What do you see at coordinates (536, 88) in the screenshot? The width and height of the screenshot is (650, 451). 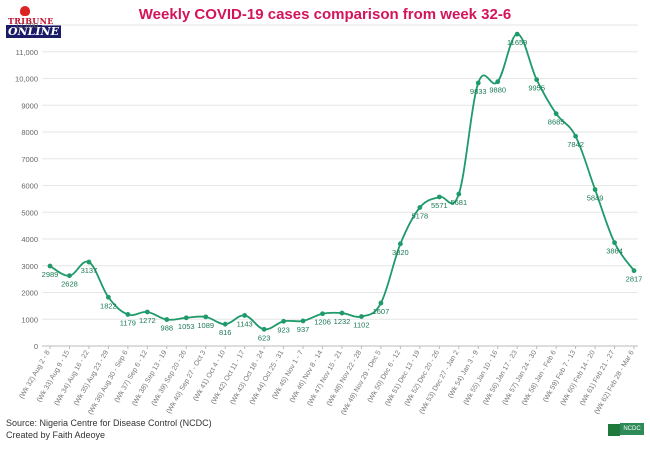 I see `data-label: 9955` at bounding box center [536, 88].